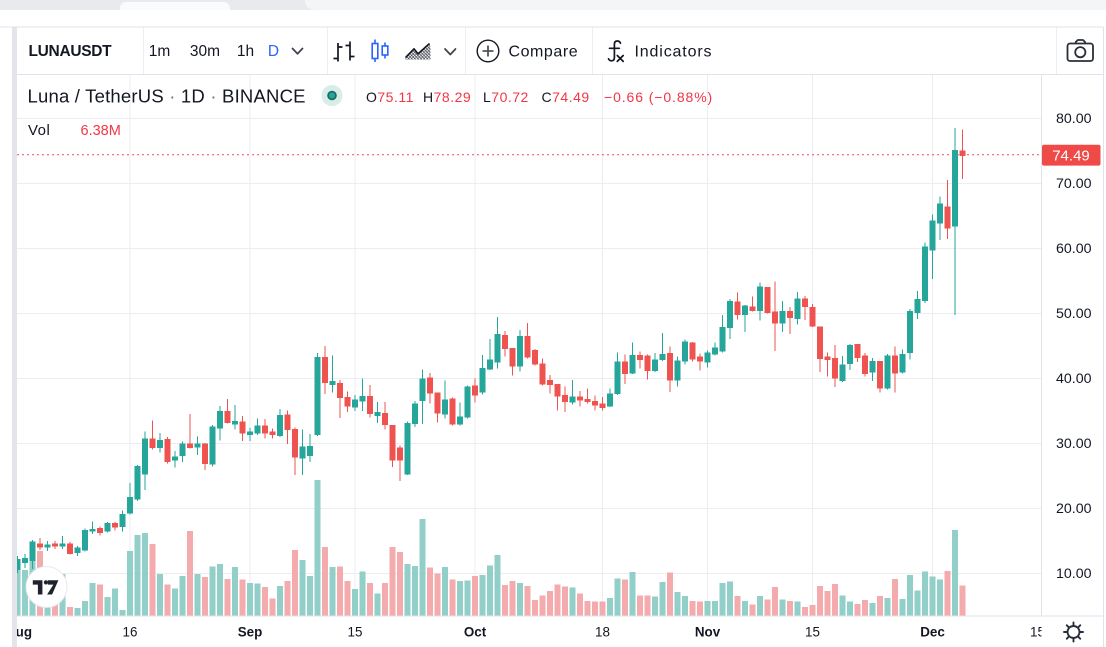 The image size is (1106, 647). I want to click on svg-text: Nov, so click(708, 632).